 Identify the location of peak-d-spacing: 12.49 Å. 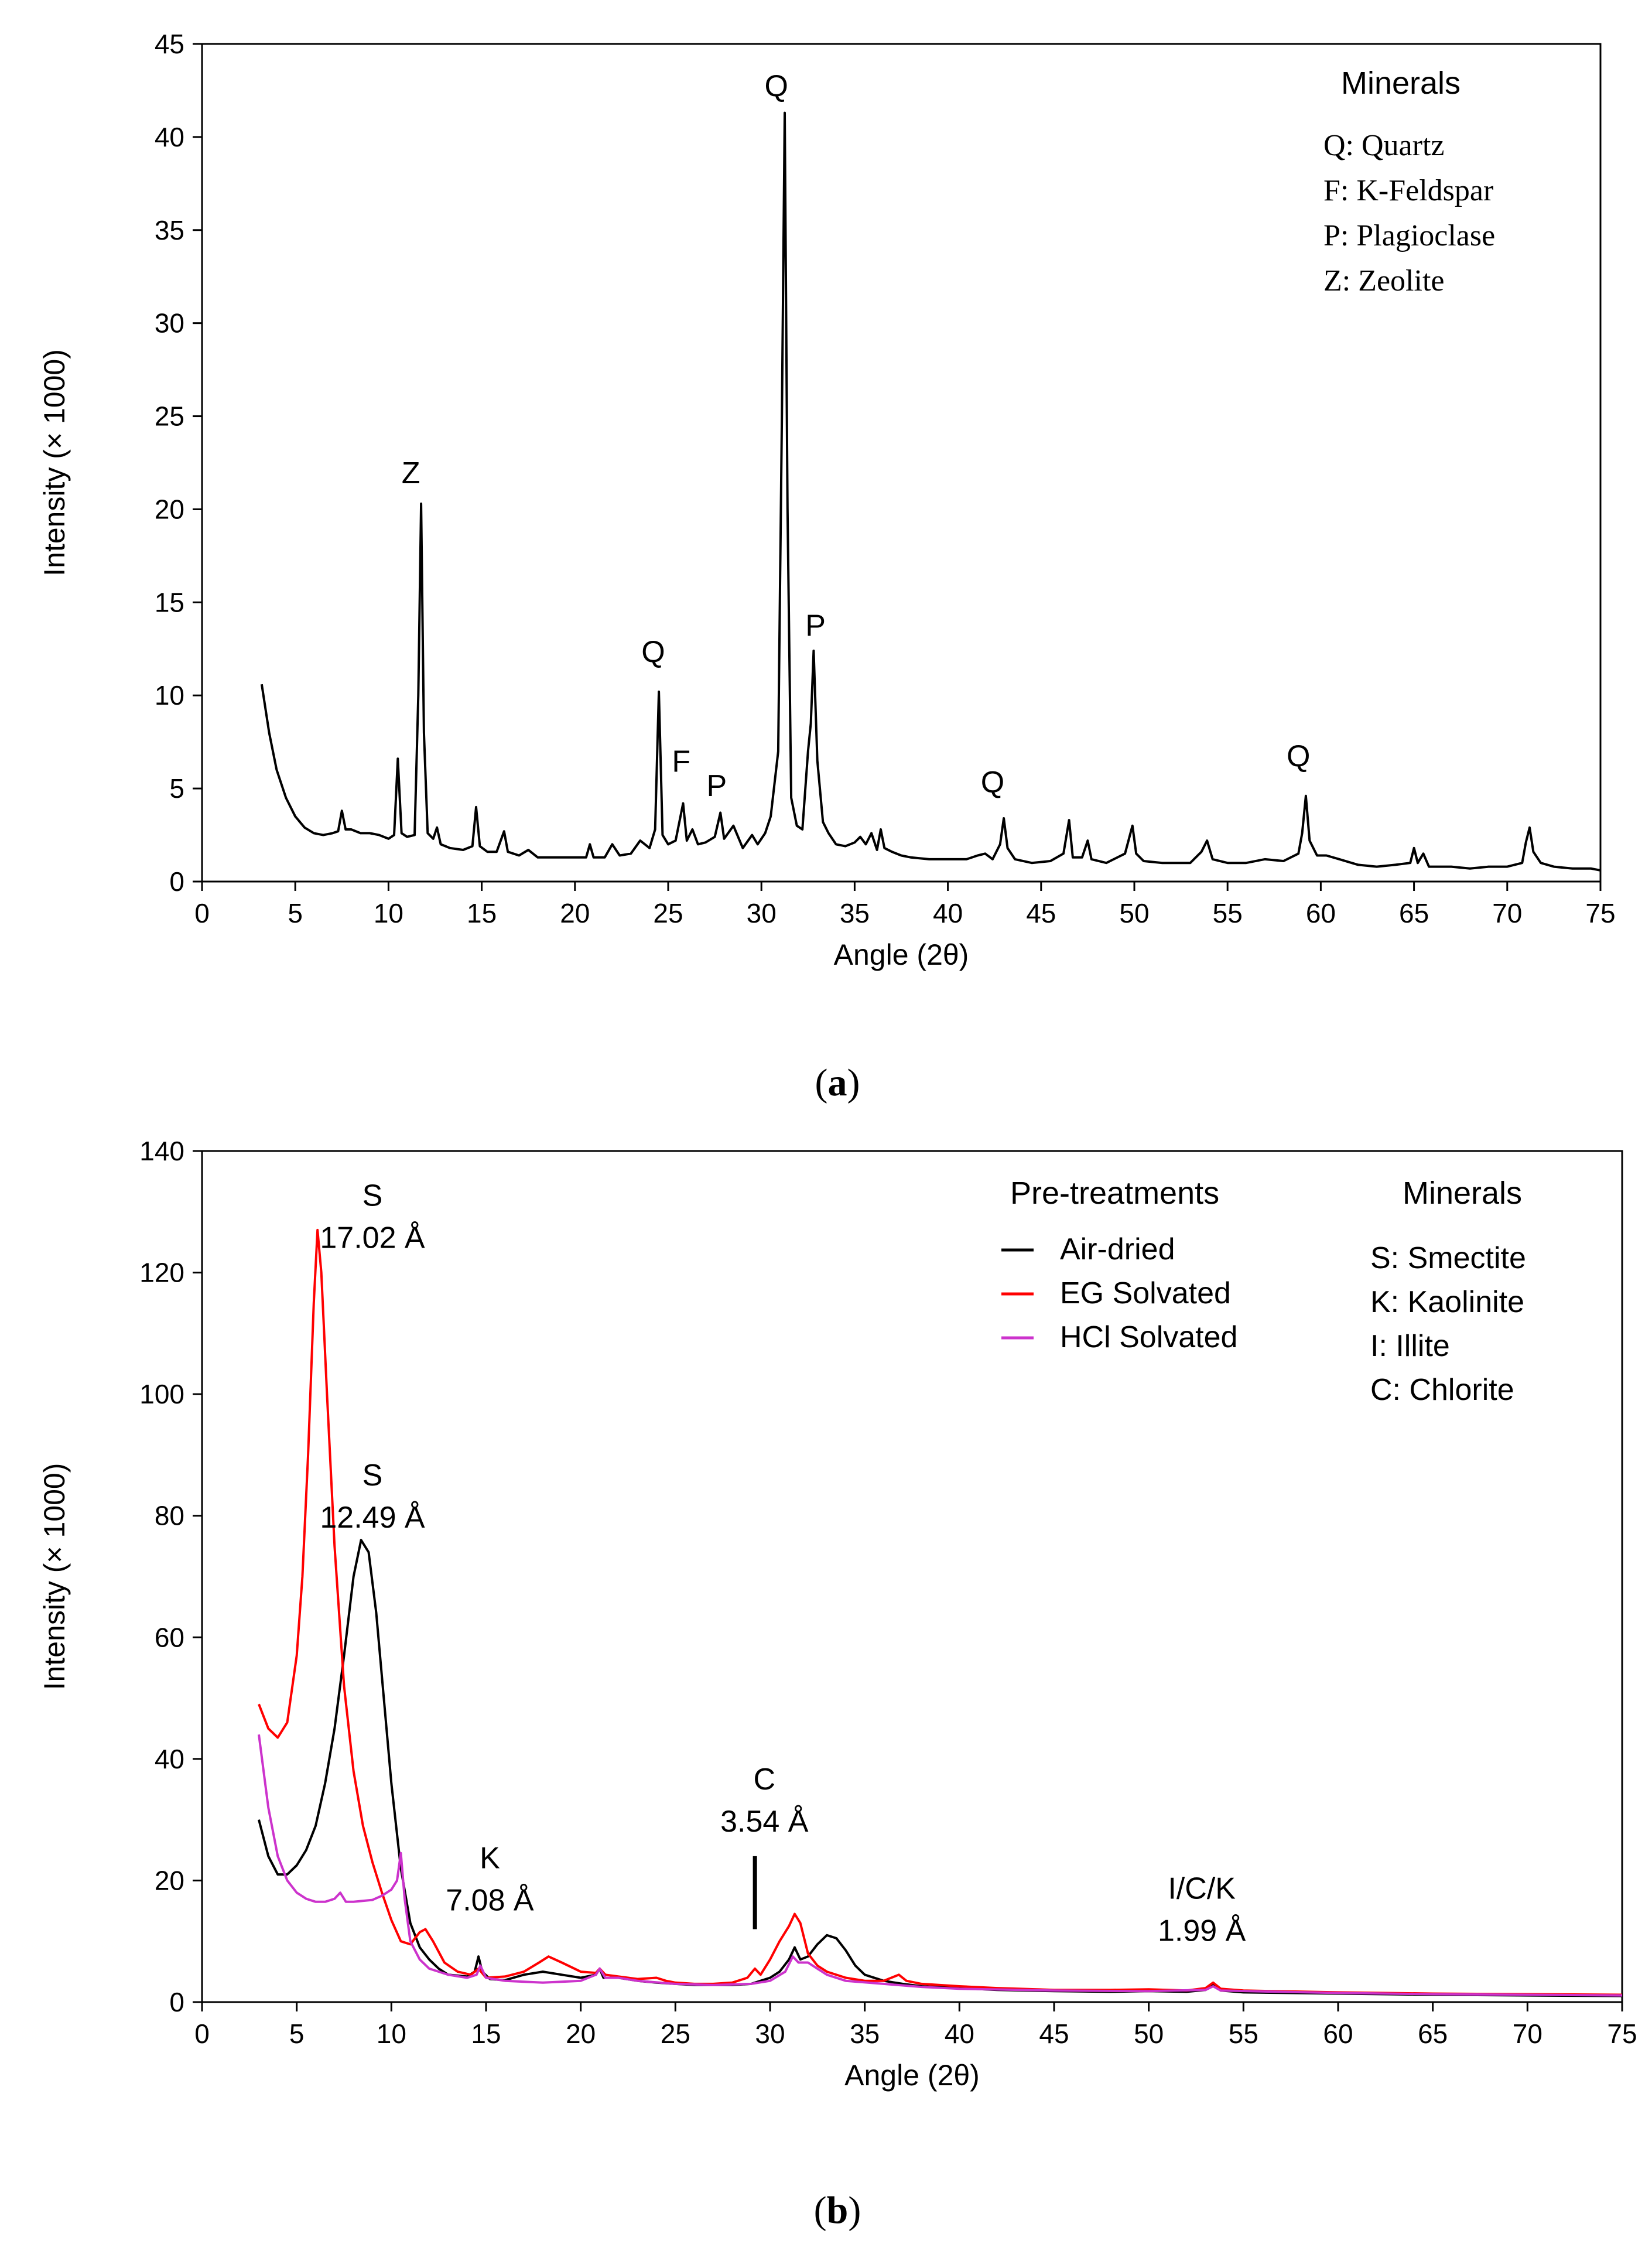
(372, 1518).